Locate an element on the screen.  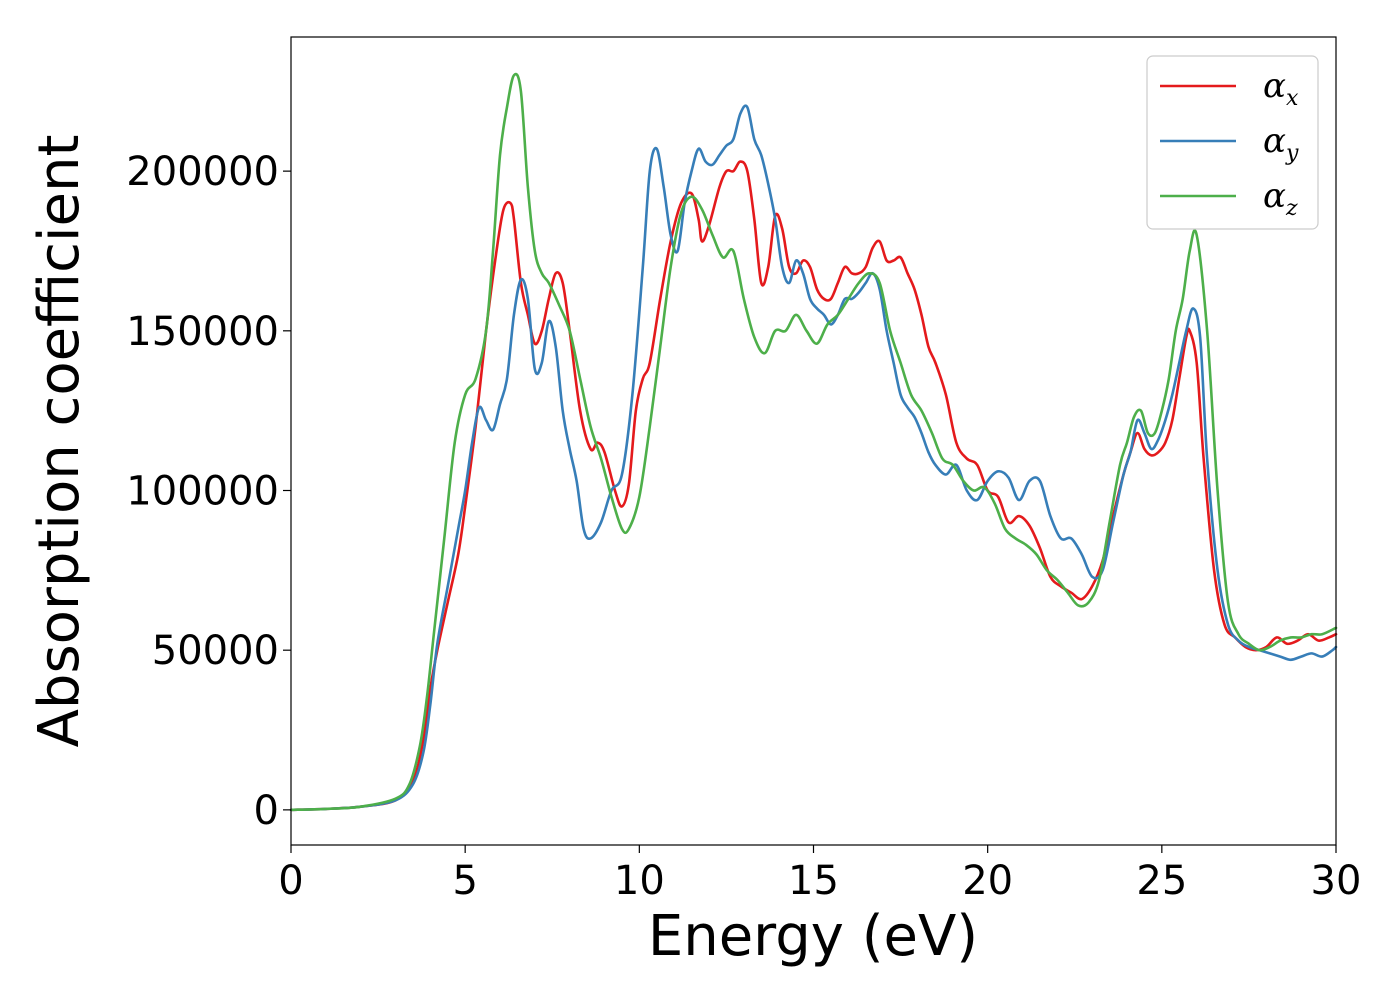
legend-label-subscript: x is located at coordinates (1292, 98).